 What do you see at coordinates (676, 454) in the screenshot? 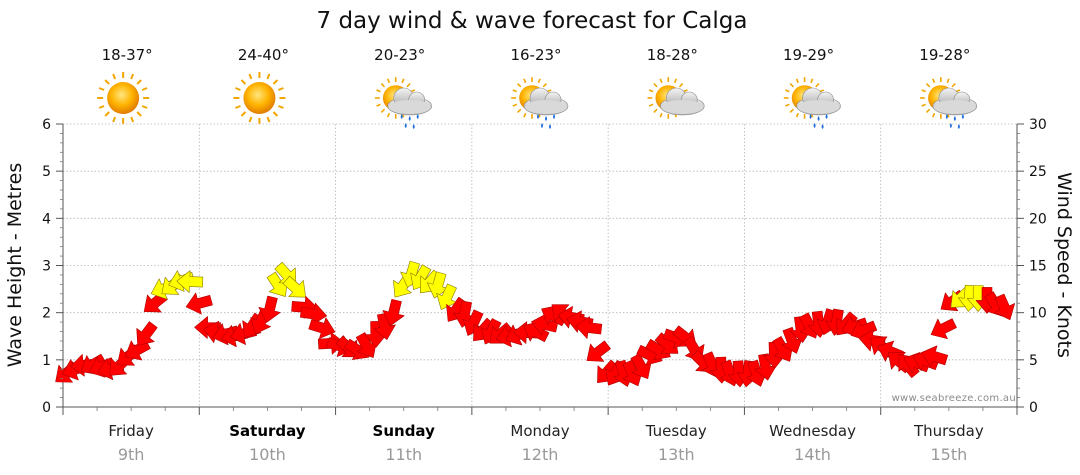
I see `day-date-label: 13th` at bounding box center [676, 454].